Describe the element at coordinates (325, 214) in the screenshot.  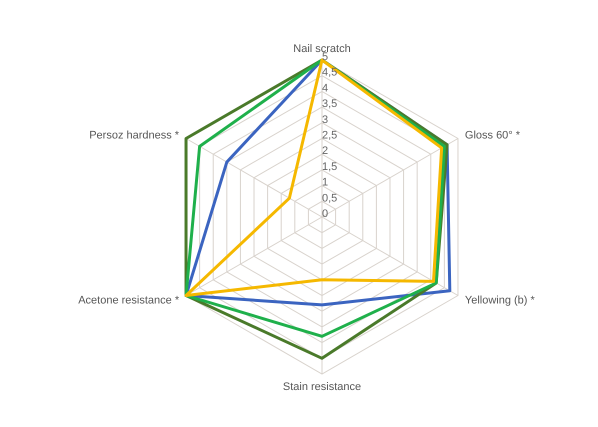
I see `y-tick-label: 0` at that location.